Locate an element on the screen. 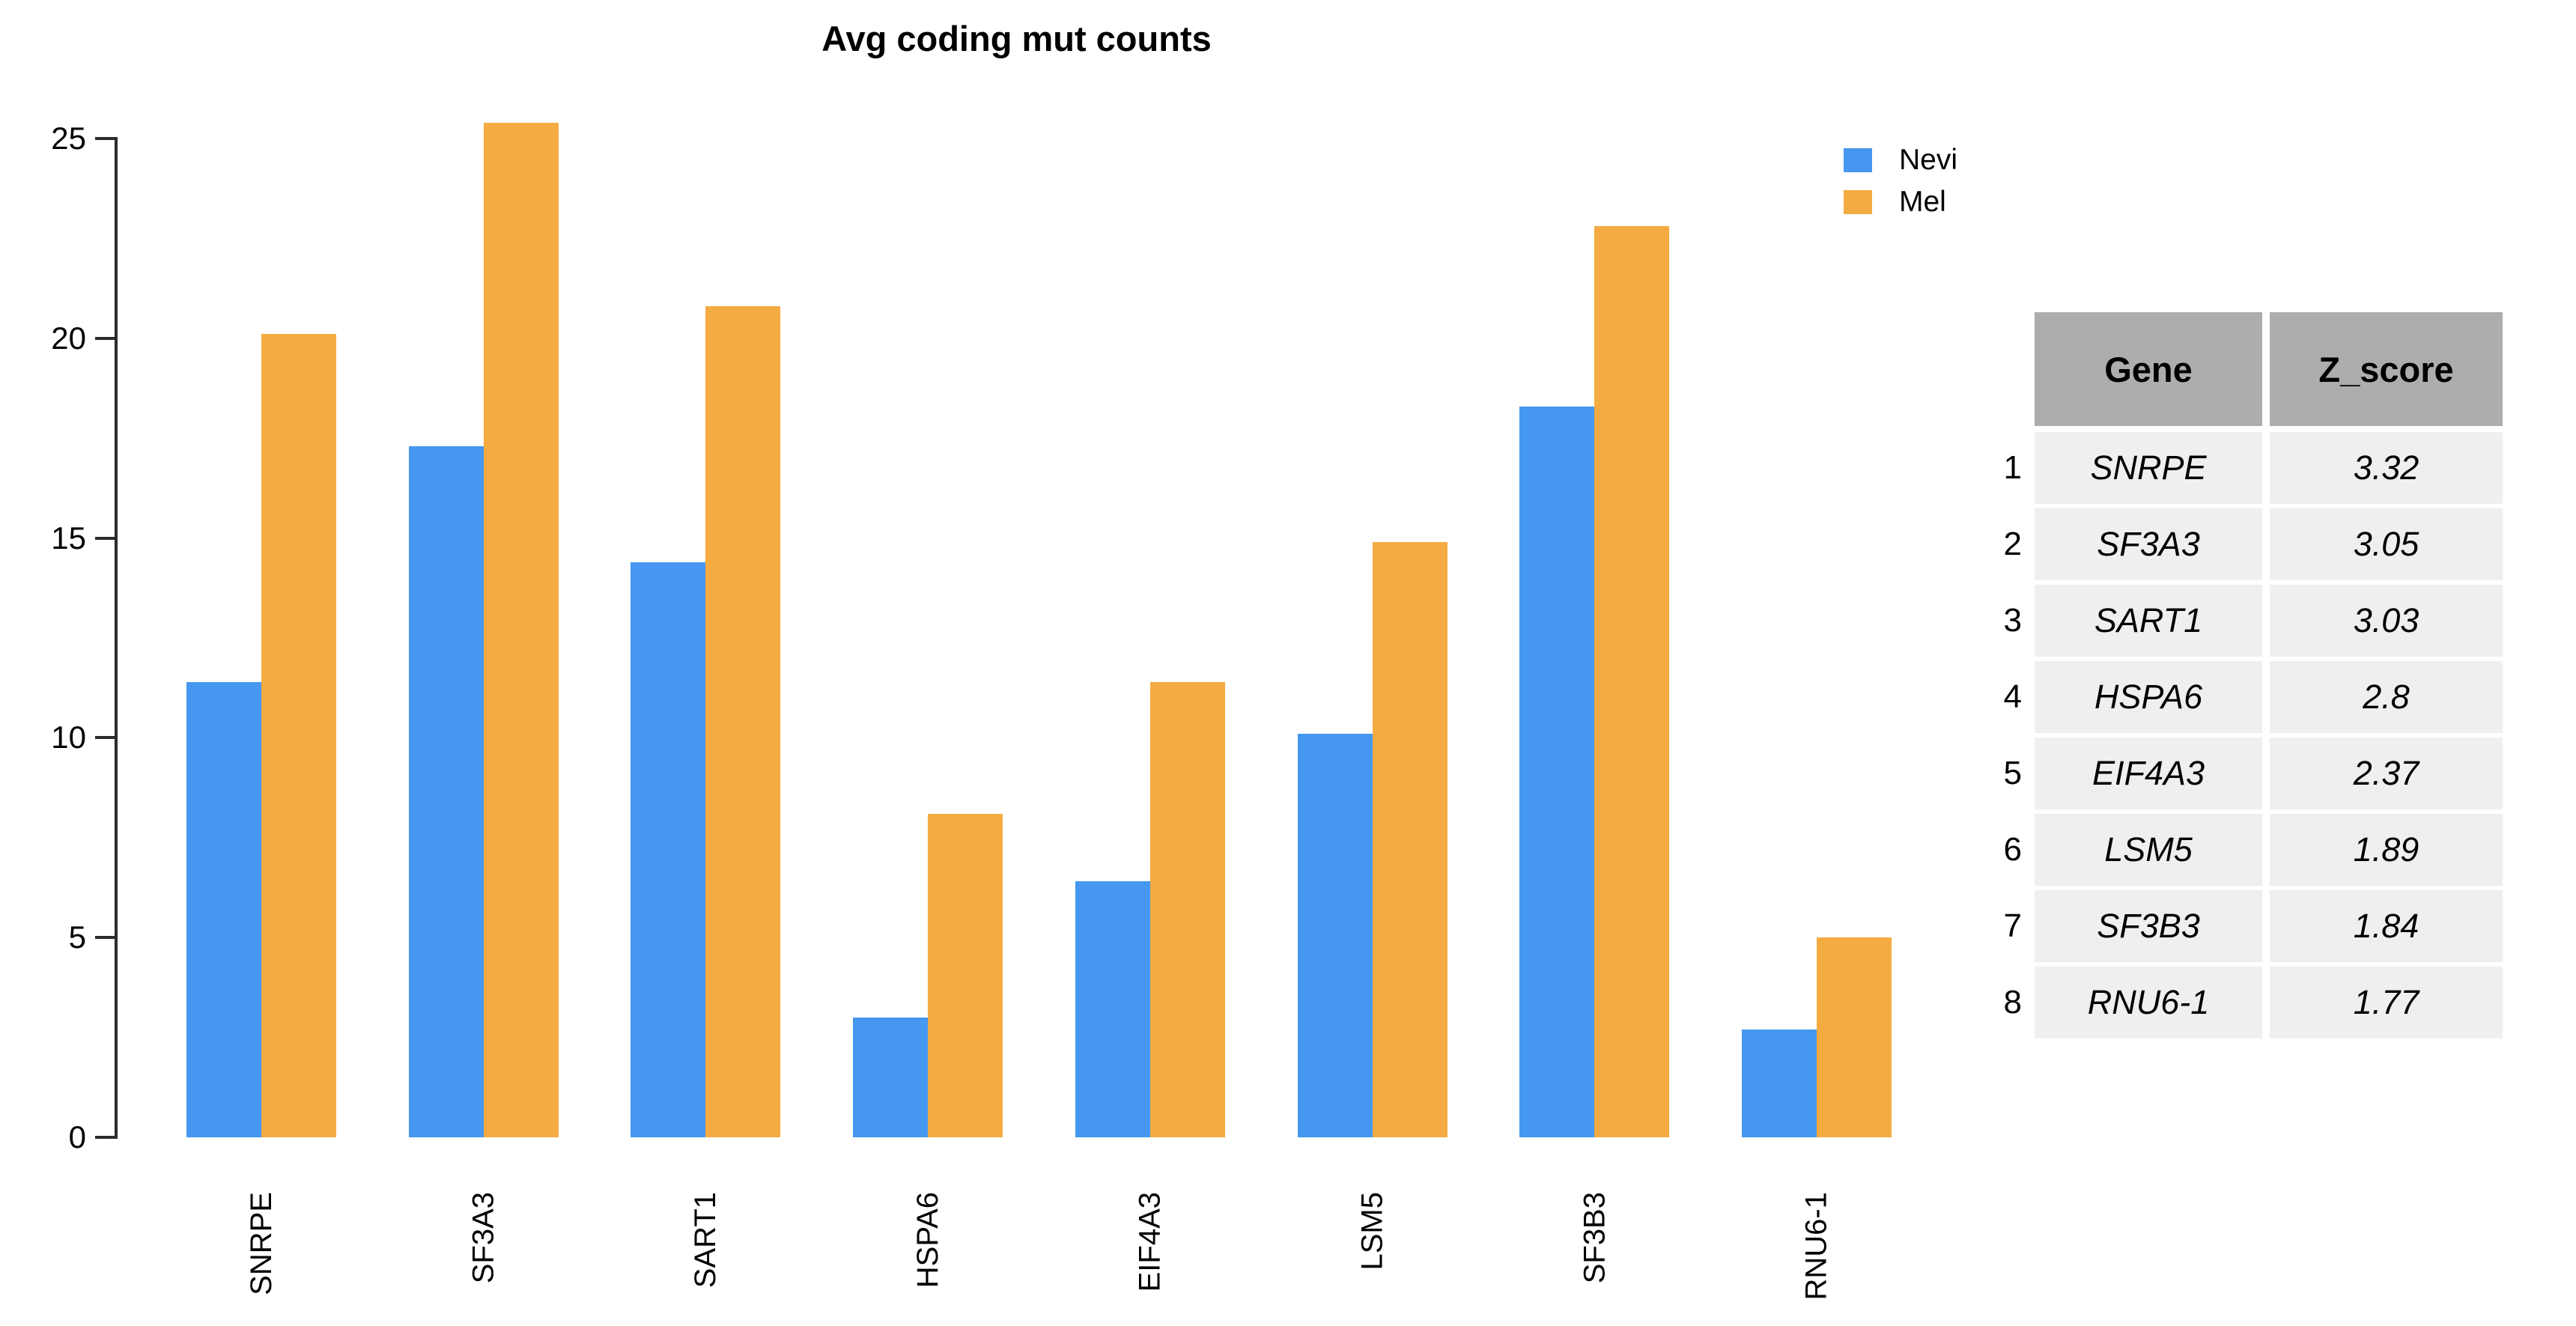 This screenshot has height=1326, width=2576. table-row-sf3a3: 2 SF3A3 3.05 is located at coordinates (2243, 544).